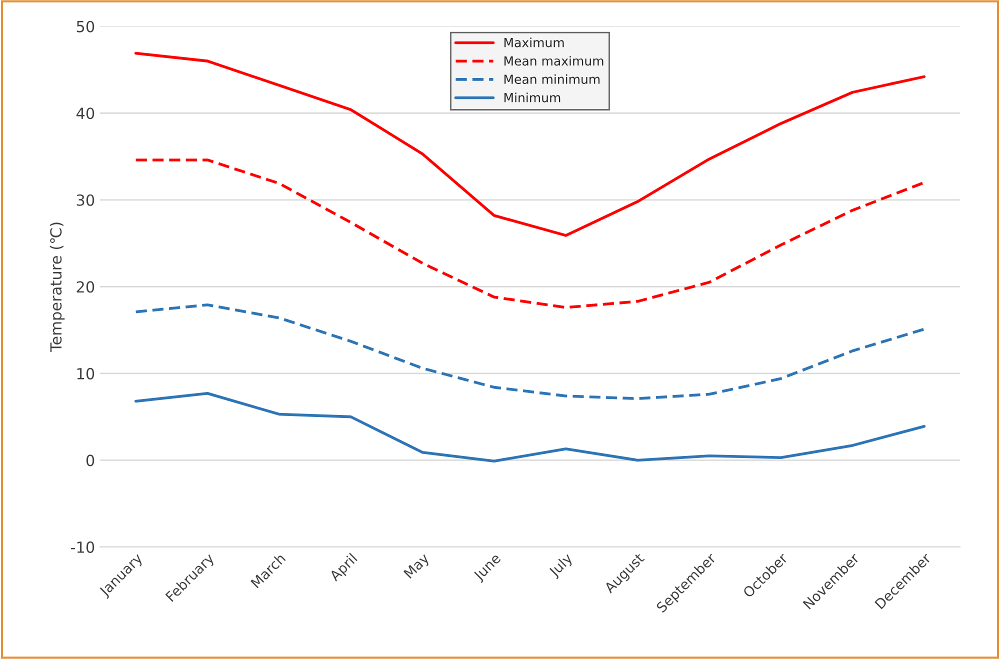 The image size is (1000, 659). I want to click on y-tick-label: 50, so click(85, 26).